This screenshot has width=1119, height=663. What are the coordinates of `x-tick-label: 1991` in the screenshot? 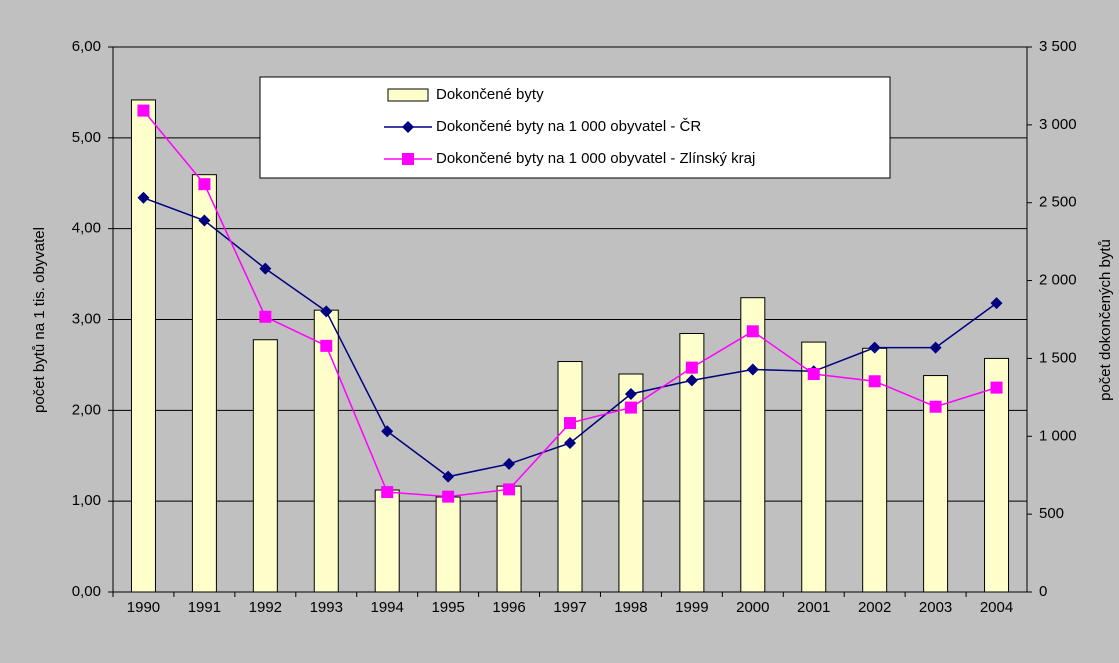 It's located at (204, 607).